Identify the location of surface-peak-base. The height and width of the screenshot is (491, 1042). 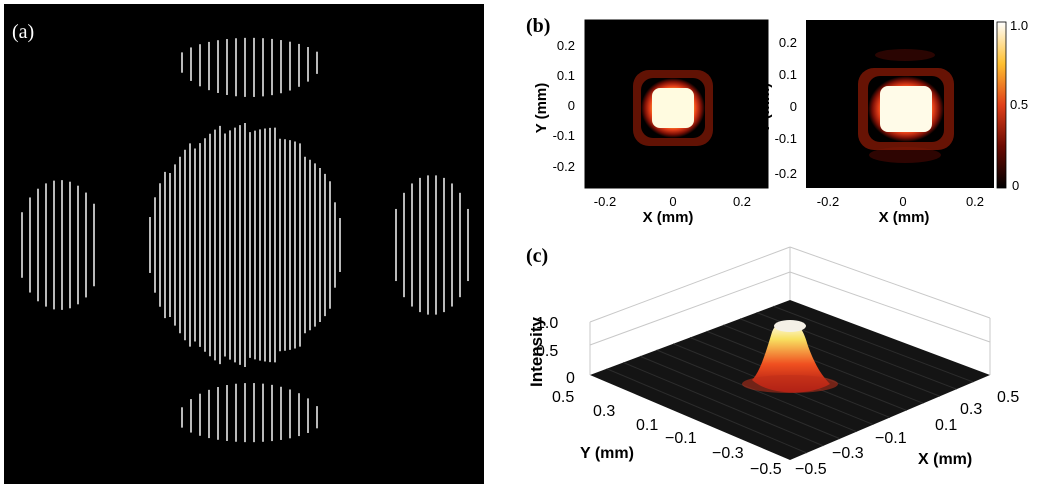
(790, 384).